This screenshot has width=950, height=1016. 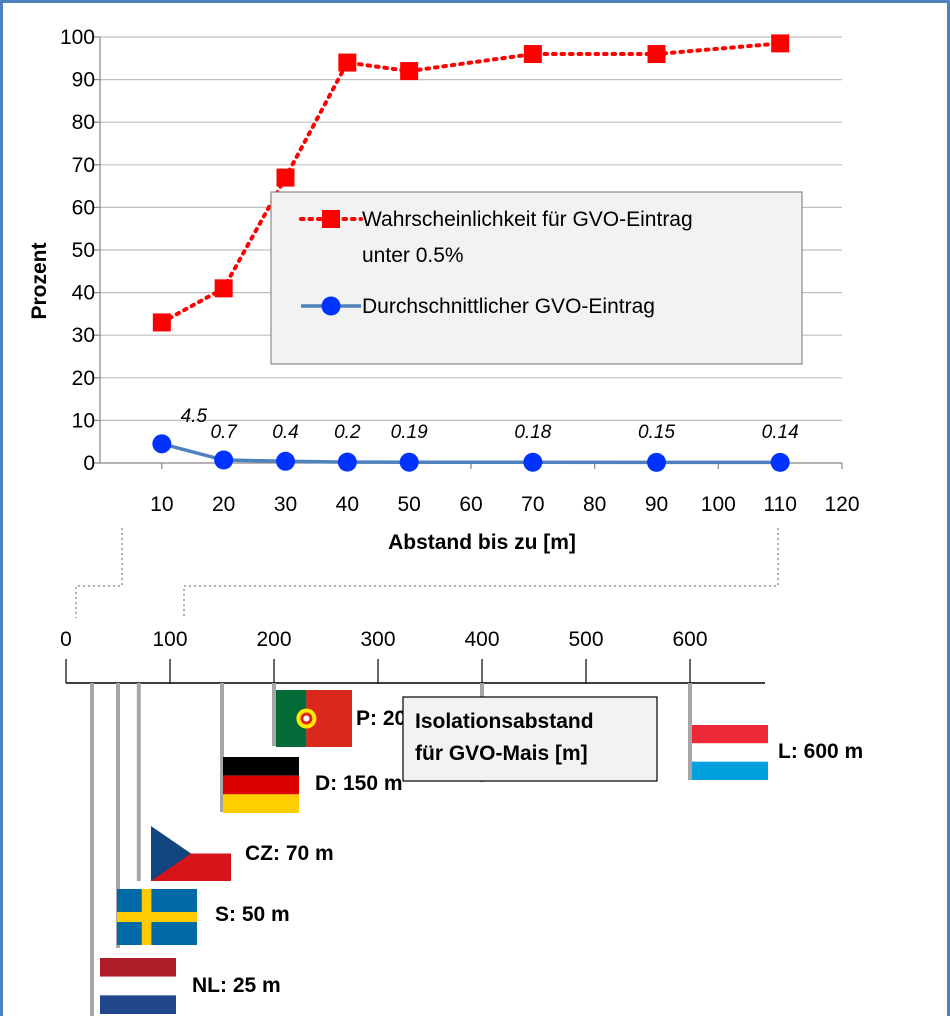 I want to click on flag-label-cz: CZ: 70 m, so click(x=289, y=853).